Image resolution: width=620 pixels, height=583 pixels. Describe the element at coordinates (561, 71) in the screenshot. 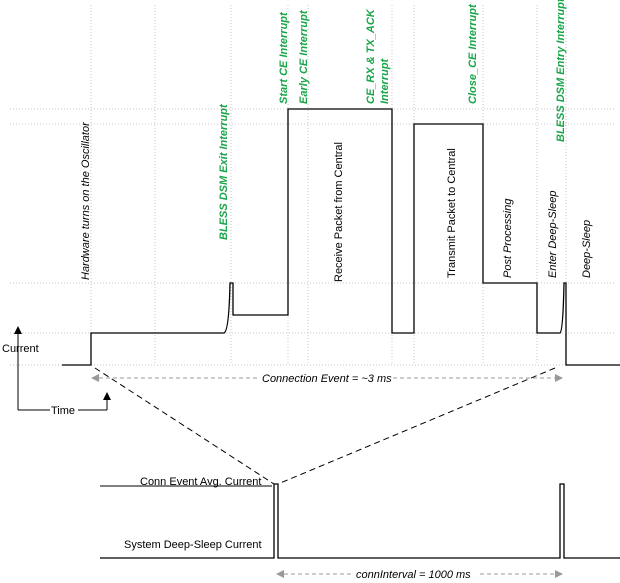

I see `interrupt-label-dsm-entry: BLESS DSM Entry Interrupt` at that location.